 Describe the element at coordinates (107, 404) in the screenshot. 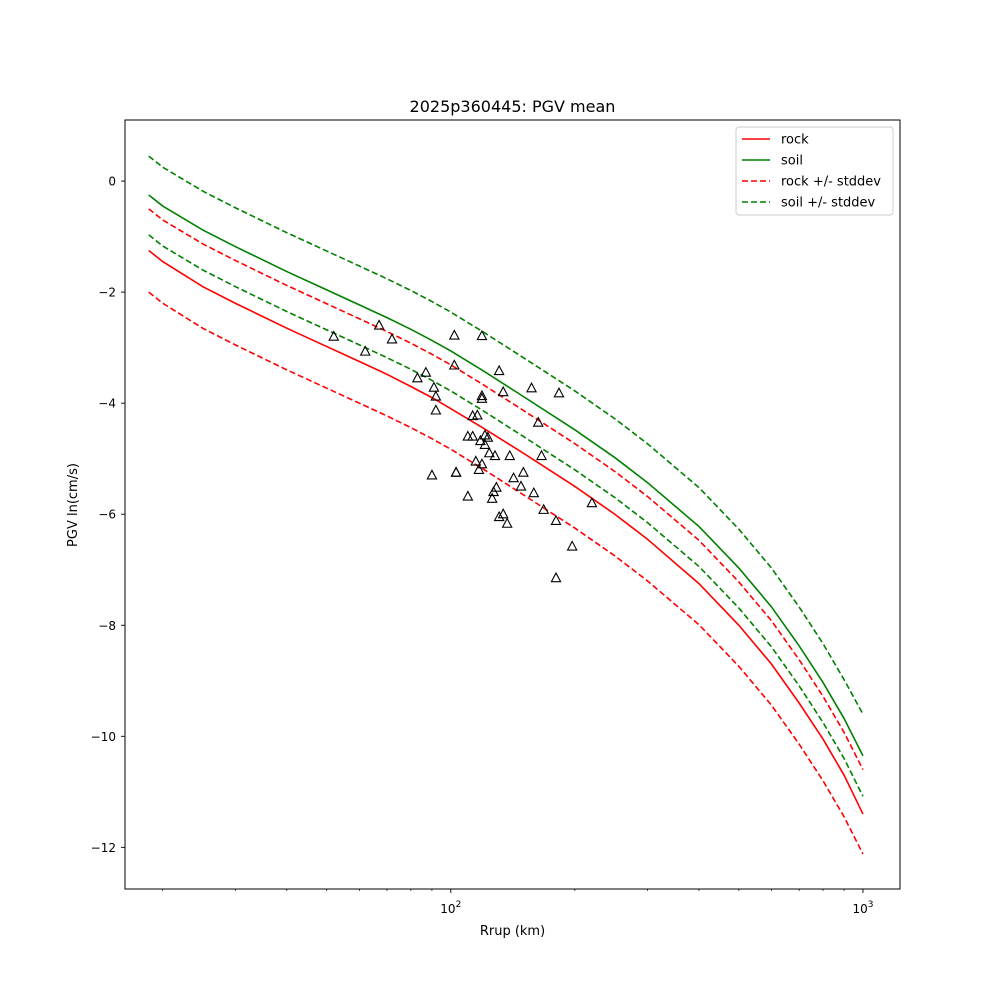

I see `y-tick-label: −4` at that location.